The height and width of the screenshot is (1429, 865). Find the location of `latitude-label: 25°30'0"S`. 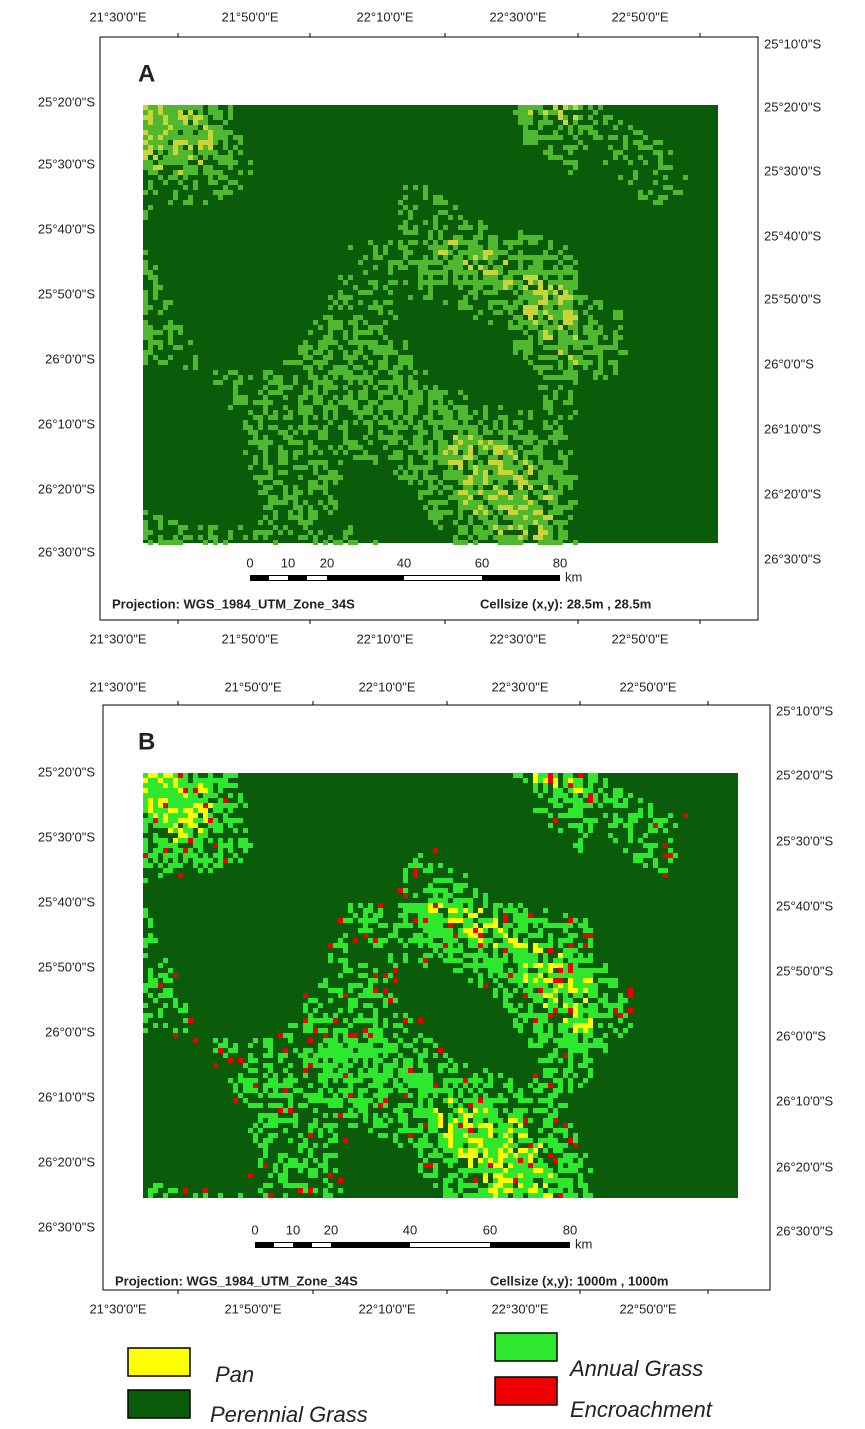

latitude-label: 25°30'0"S is located at coordinates (66, 163).